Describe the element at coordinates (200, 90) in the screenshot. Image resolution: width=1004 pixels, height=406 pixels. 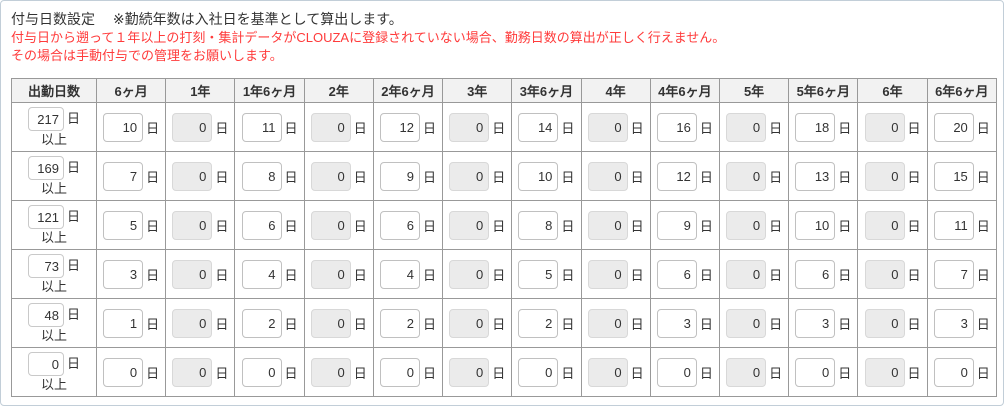
I see `column-header: 1年` at that location.